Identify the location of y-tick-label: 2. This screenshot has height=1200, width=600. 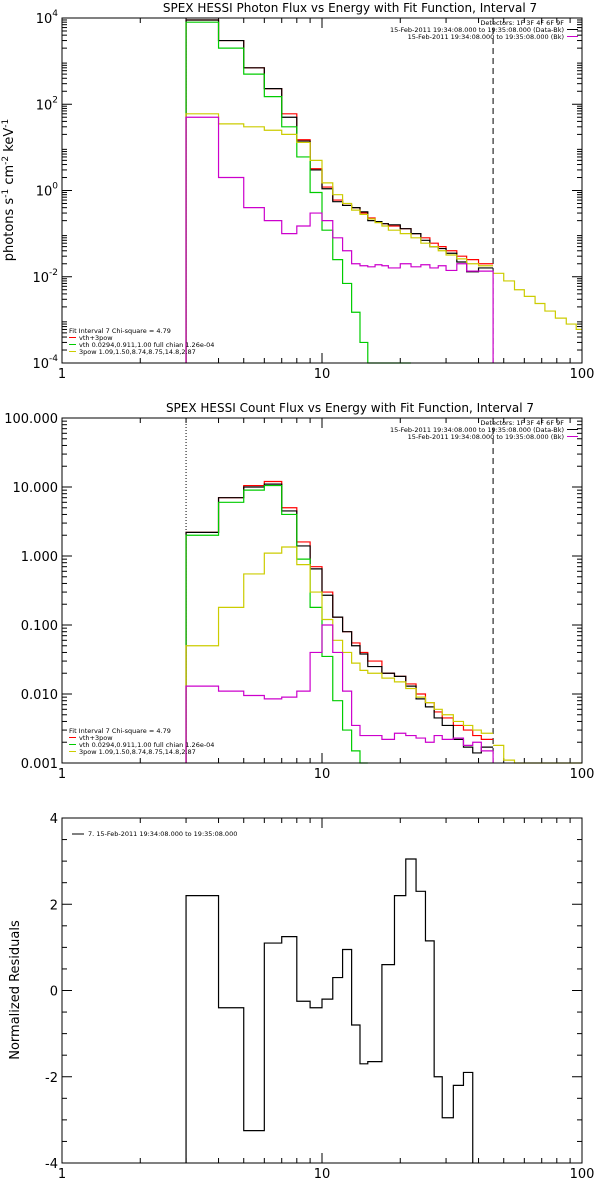
(54, 905).